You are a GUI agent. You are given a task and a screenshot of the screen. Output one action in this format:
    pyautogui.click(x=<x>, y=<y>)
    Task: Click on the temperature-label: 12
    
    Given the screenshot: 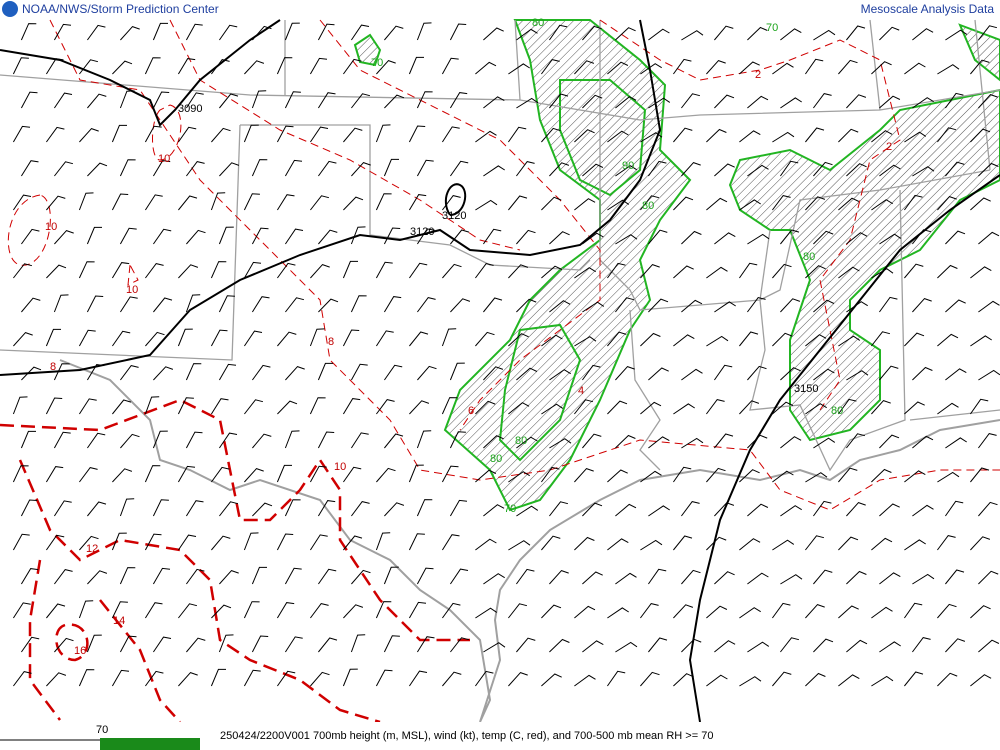 What is the action you would take?
    pyautogui.click(x=92, y=549)
    